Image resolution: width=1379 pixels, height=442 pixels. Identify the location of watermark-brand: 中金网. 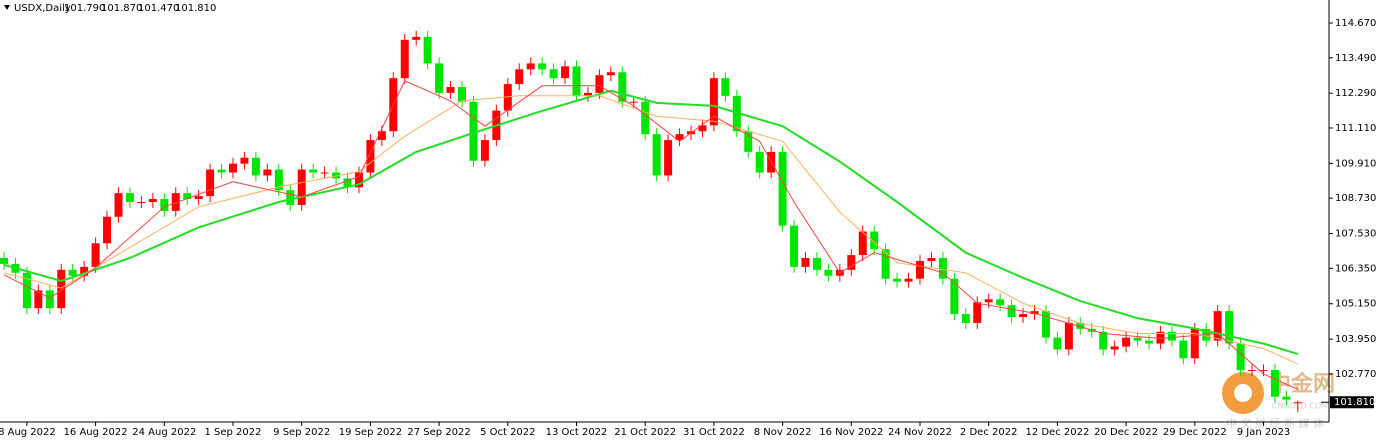
(1302, 384).